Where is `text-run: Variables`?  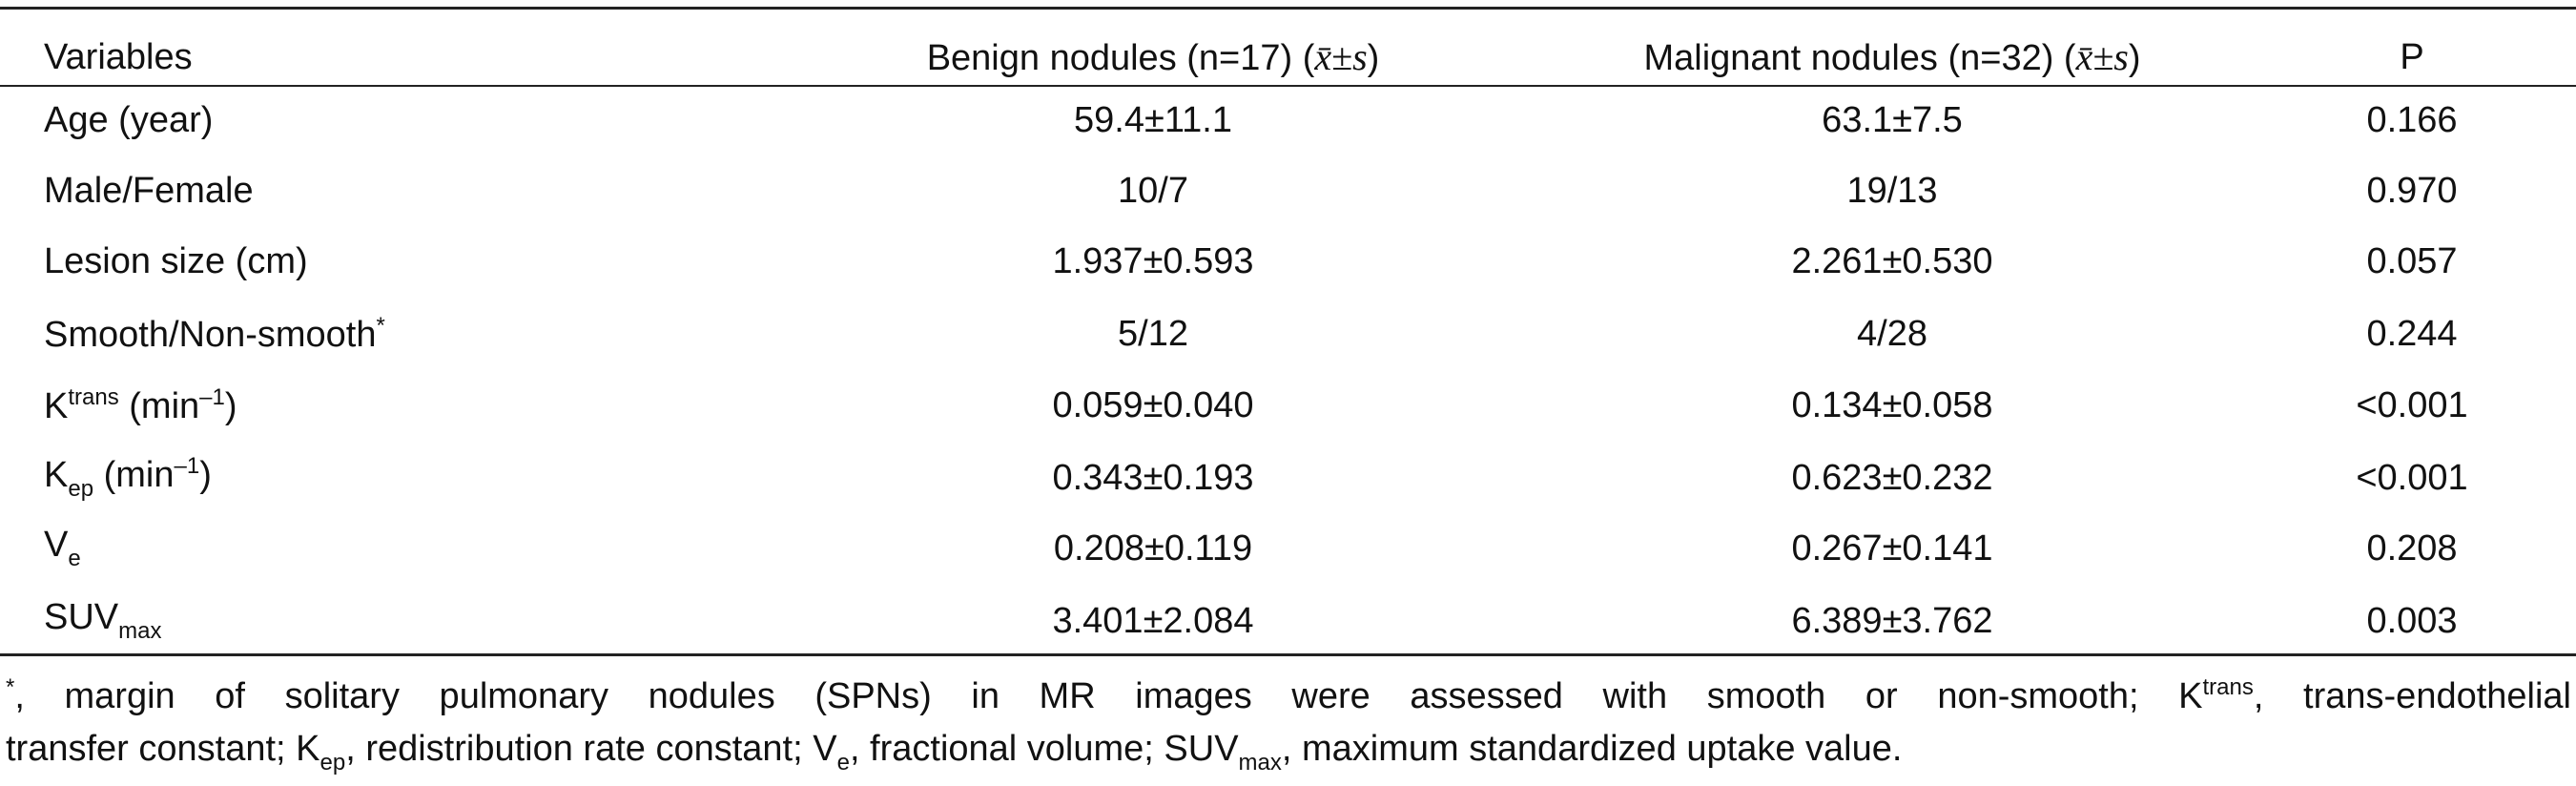
text-run: Variables is located at coordinates (118, 57).